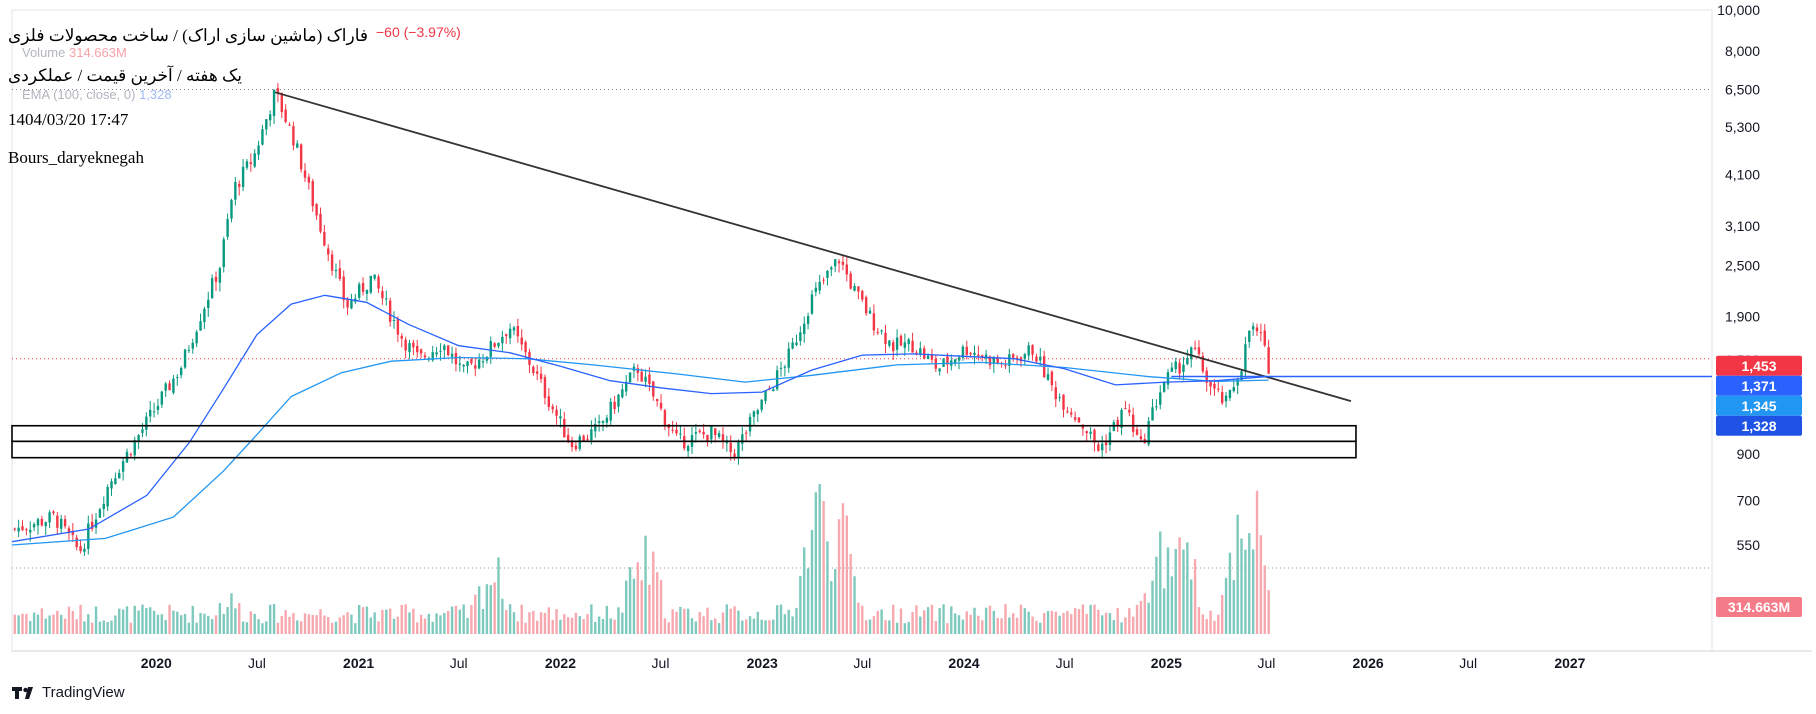 The image size is (1816, 714). What do you see at coordinates (1742, 127) in the screenshot?
I see `y-tick-label: 5,300` at bounding box center [1742, 127].